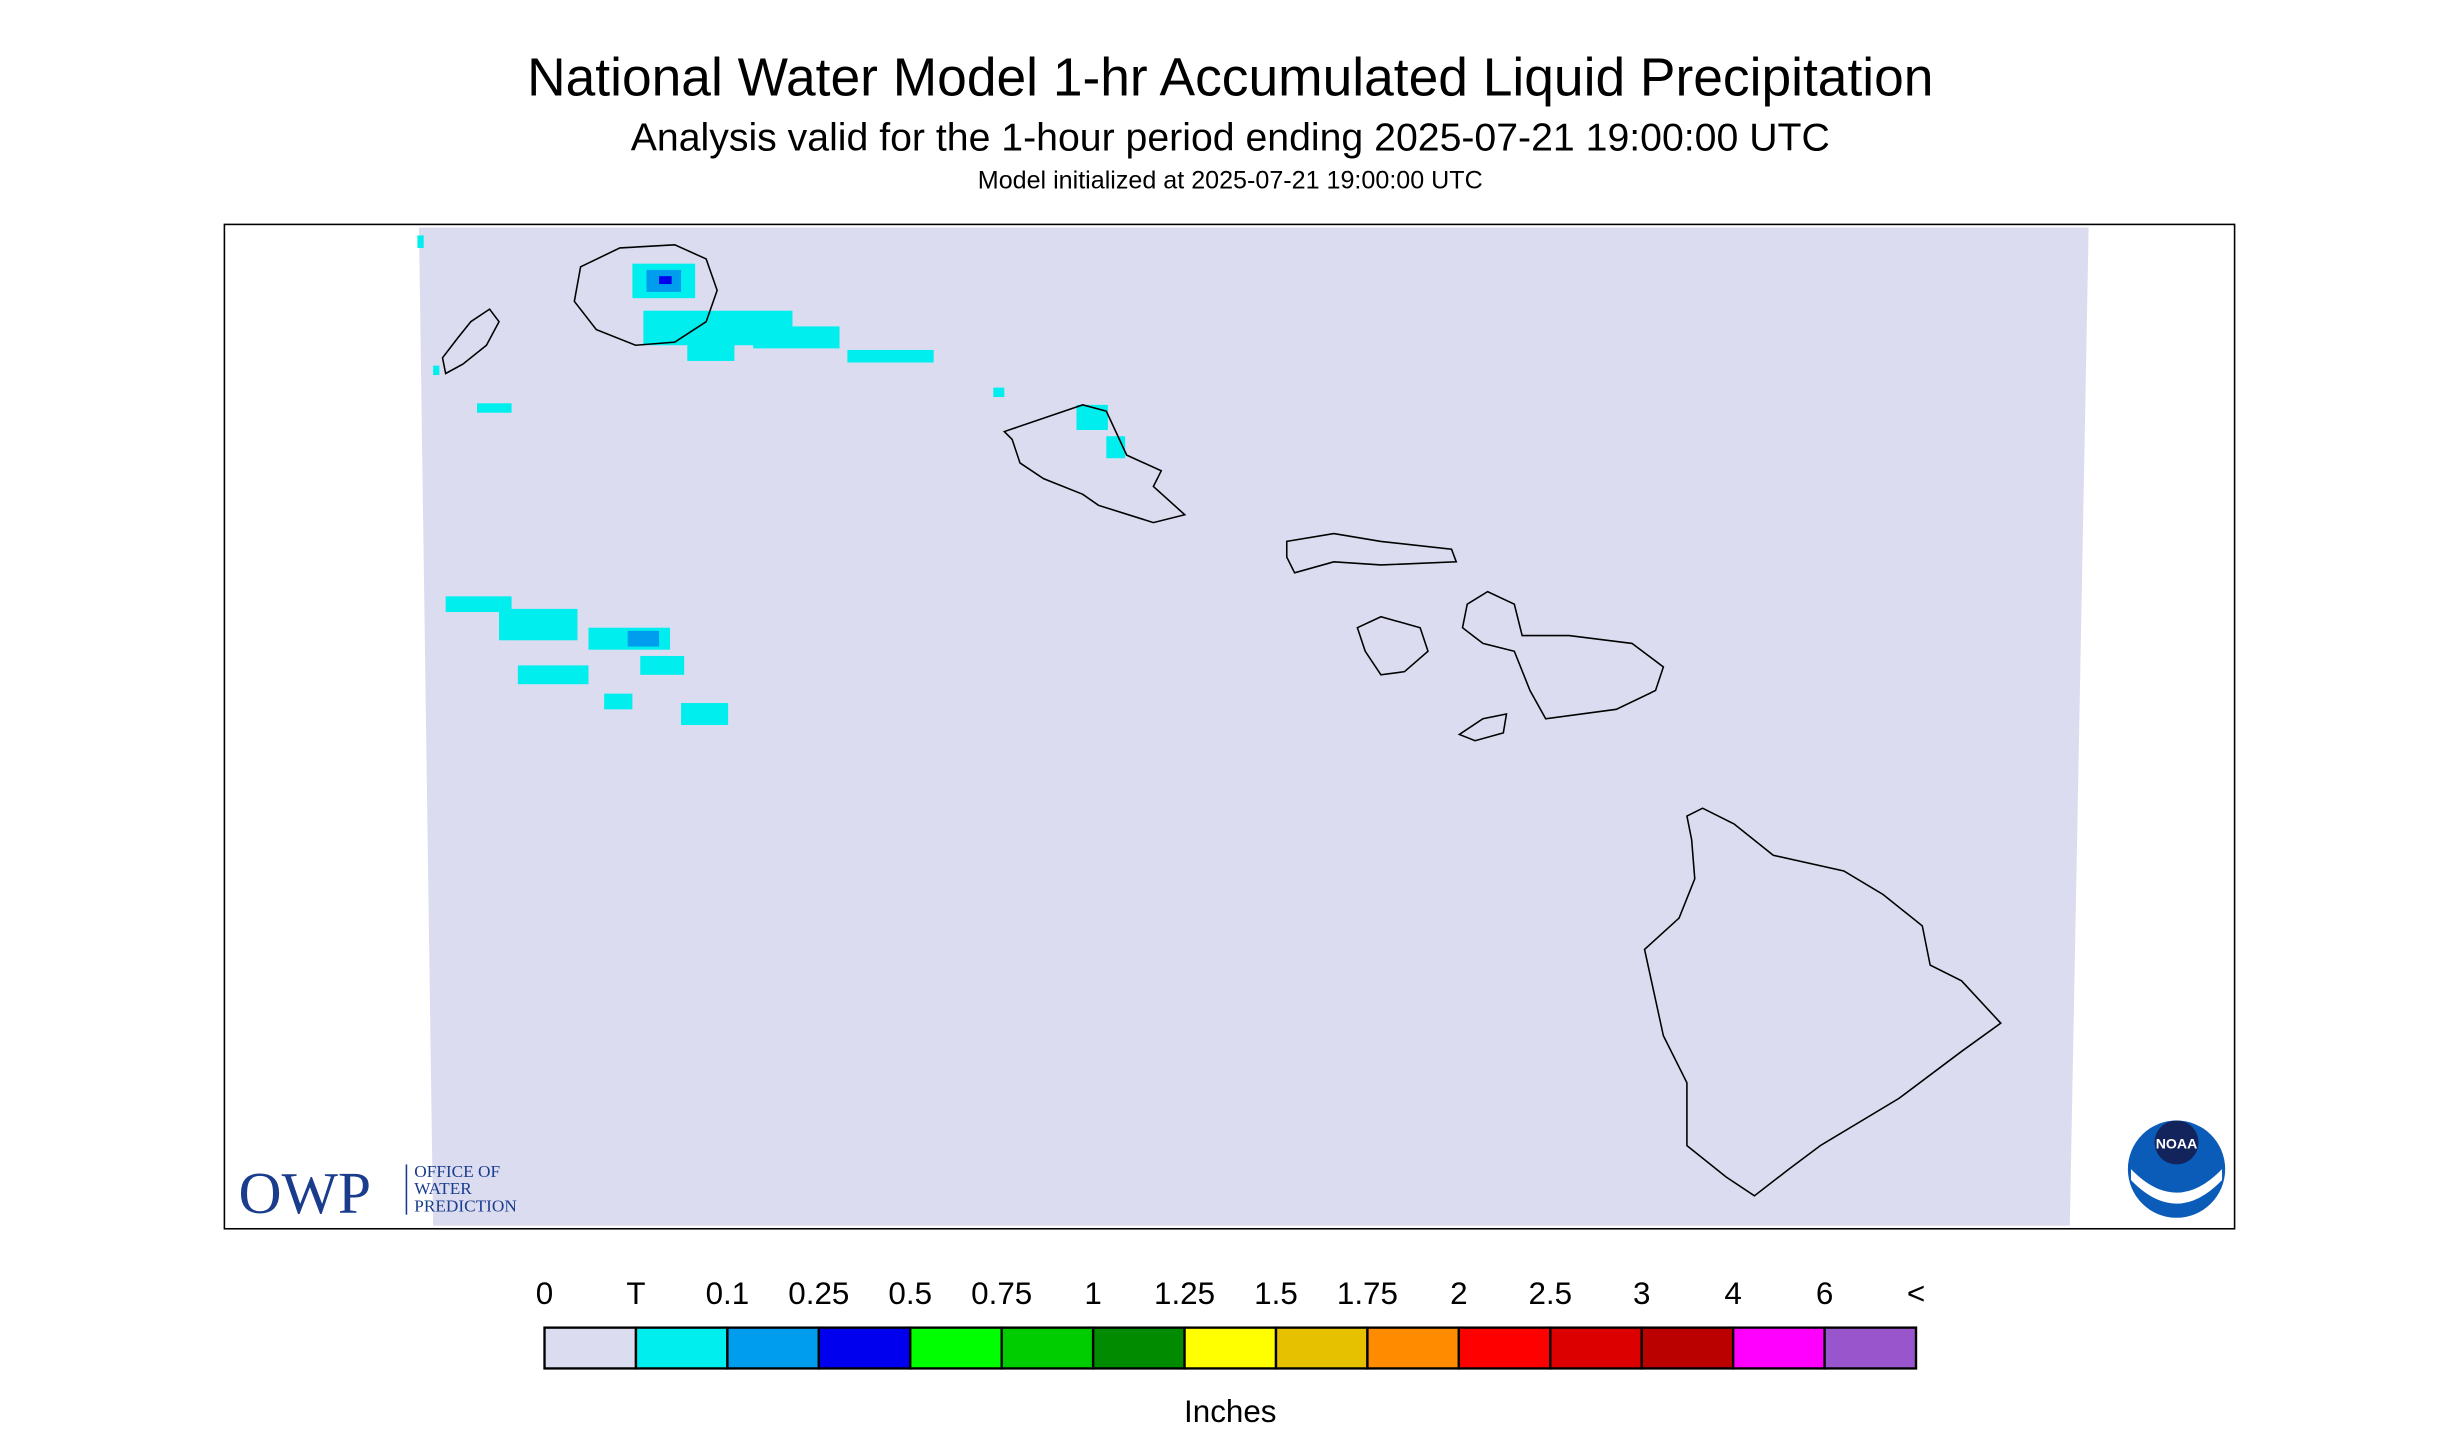 The width and height of the screenshot is (2448, 1448). Describe the element at coordinates (378, 1193) in the screenshot. I see `owp-logo: OWP OFFICE OF WATER PREDICTION` at that location.